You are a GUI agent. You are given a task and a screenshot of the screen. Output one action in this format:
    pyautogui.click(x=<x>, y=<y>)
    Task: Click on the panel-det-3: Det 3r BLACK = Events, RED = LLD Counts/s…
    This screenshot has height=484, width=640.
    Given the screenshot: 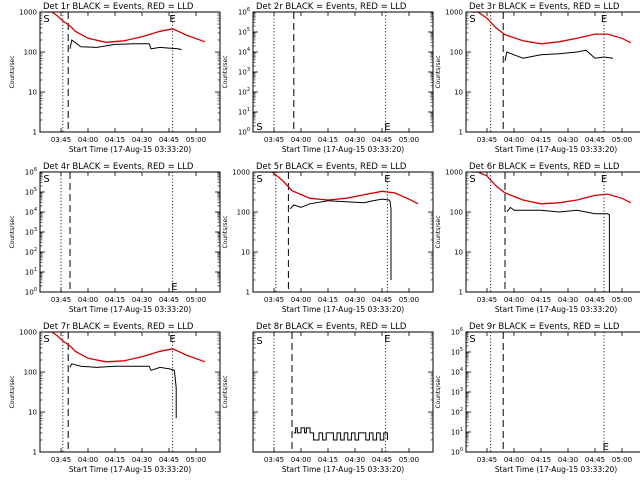 What is the action you would take?
    pyautogui.click(x=537, y=78)
    